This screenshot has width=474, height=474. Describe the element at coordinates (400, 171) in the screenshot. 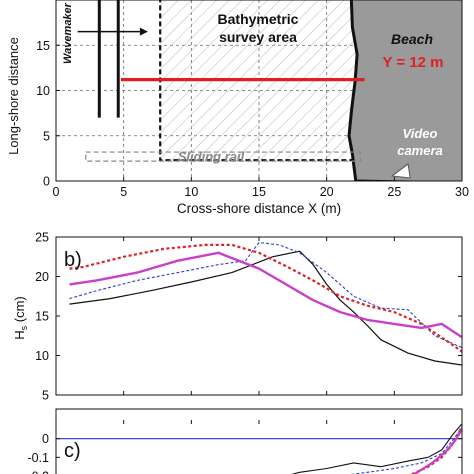

I see `video-camera-icon` at that location.